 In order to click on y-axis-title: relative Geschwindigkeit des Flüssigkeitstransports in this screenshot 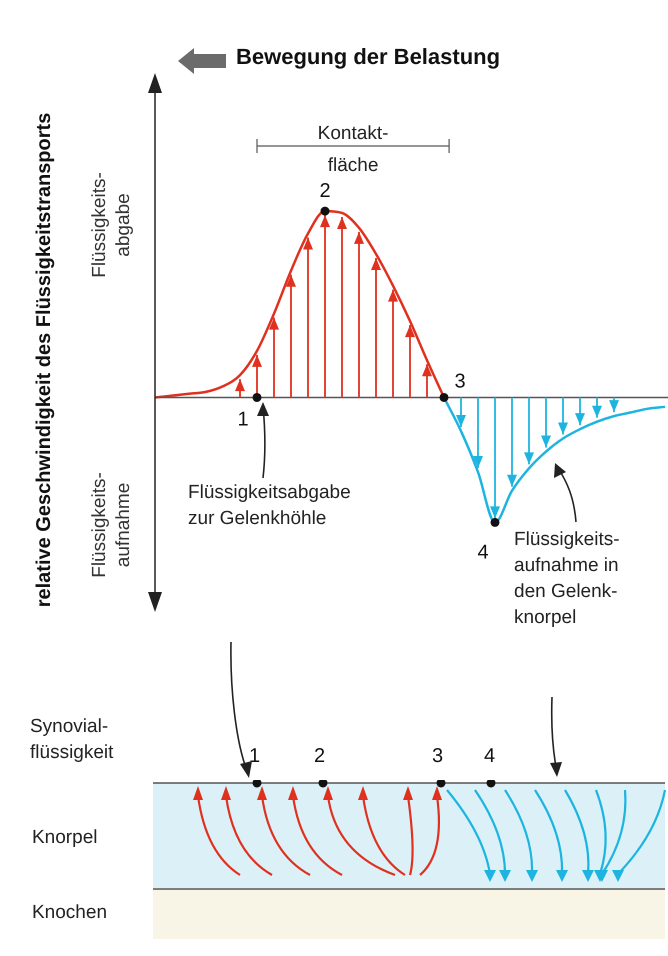, I will do `click(44, 360)`.